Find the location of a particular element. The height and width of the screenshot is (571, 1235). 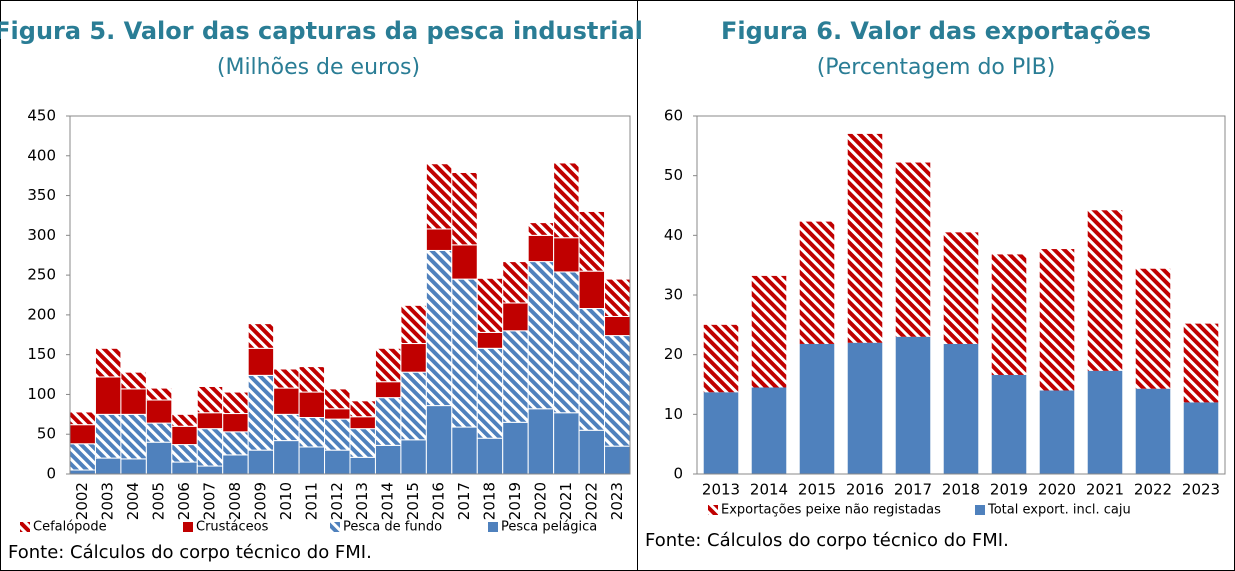

chart-title: Figura 6. Valor das exportações is located at coordinates (936, 31).